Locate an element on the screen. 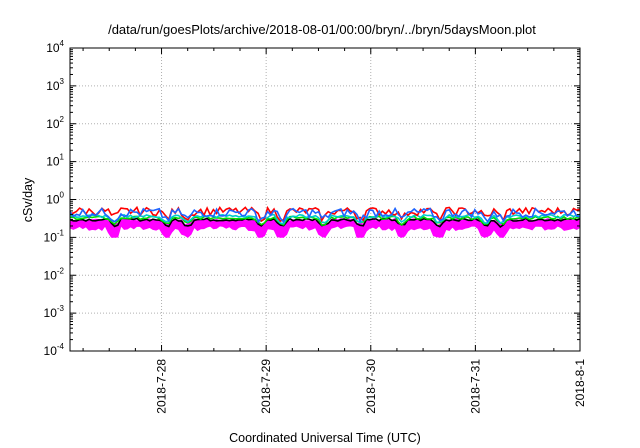 The image size is (640, 448). y-tick-label: 10³ is located at coordinates (55, 85).